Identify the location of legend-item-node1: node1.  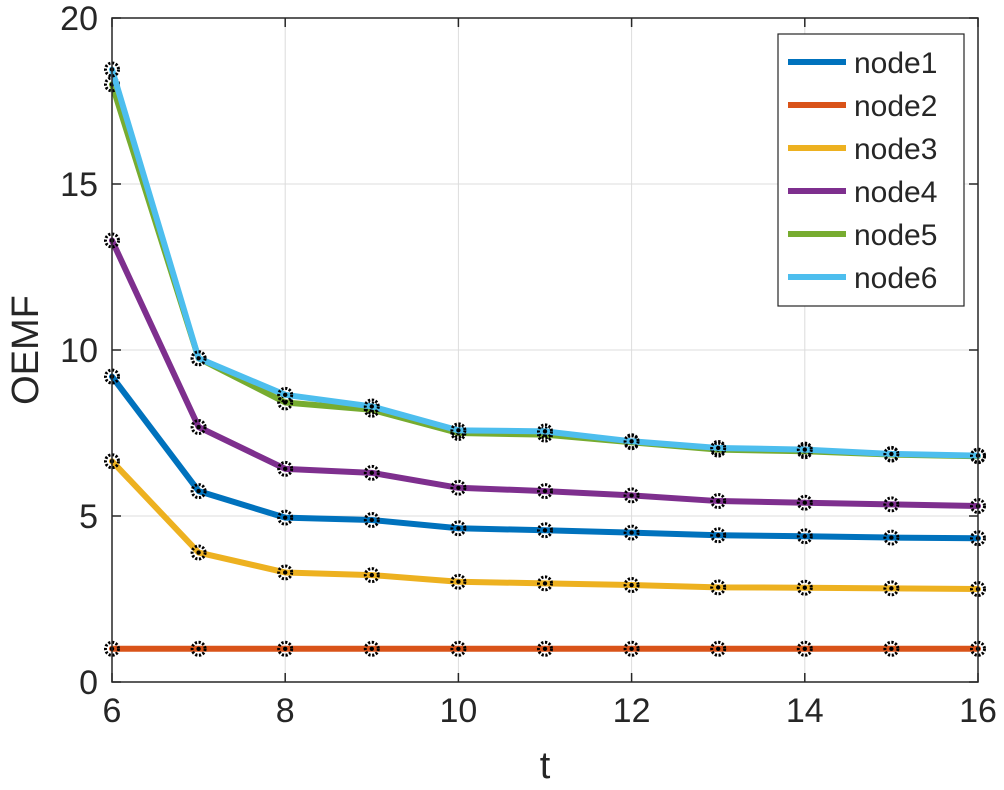
(862, 63).